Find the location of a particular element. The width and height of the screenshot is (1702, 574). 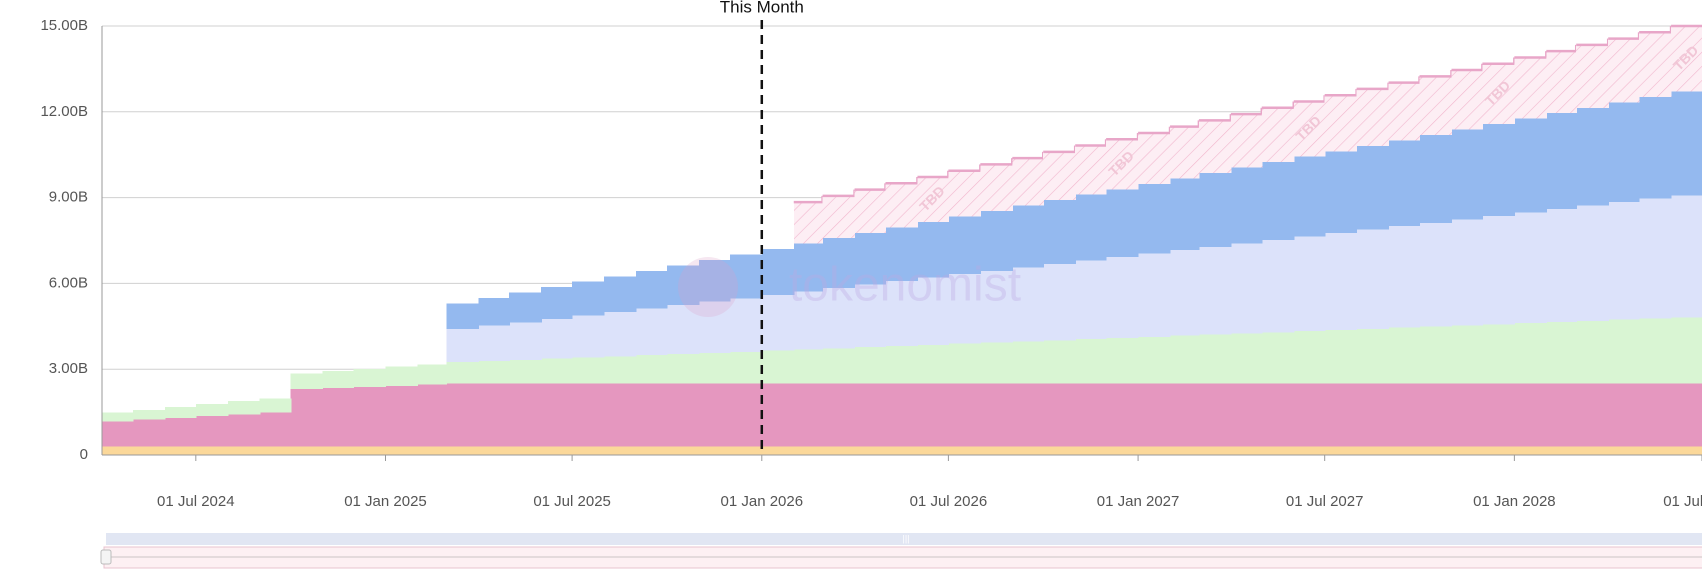

watermark-logo is located at coordinates (708, 287).